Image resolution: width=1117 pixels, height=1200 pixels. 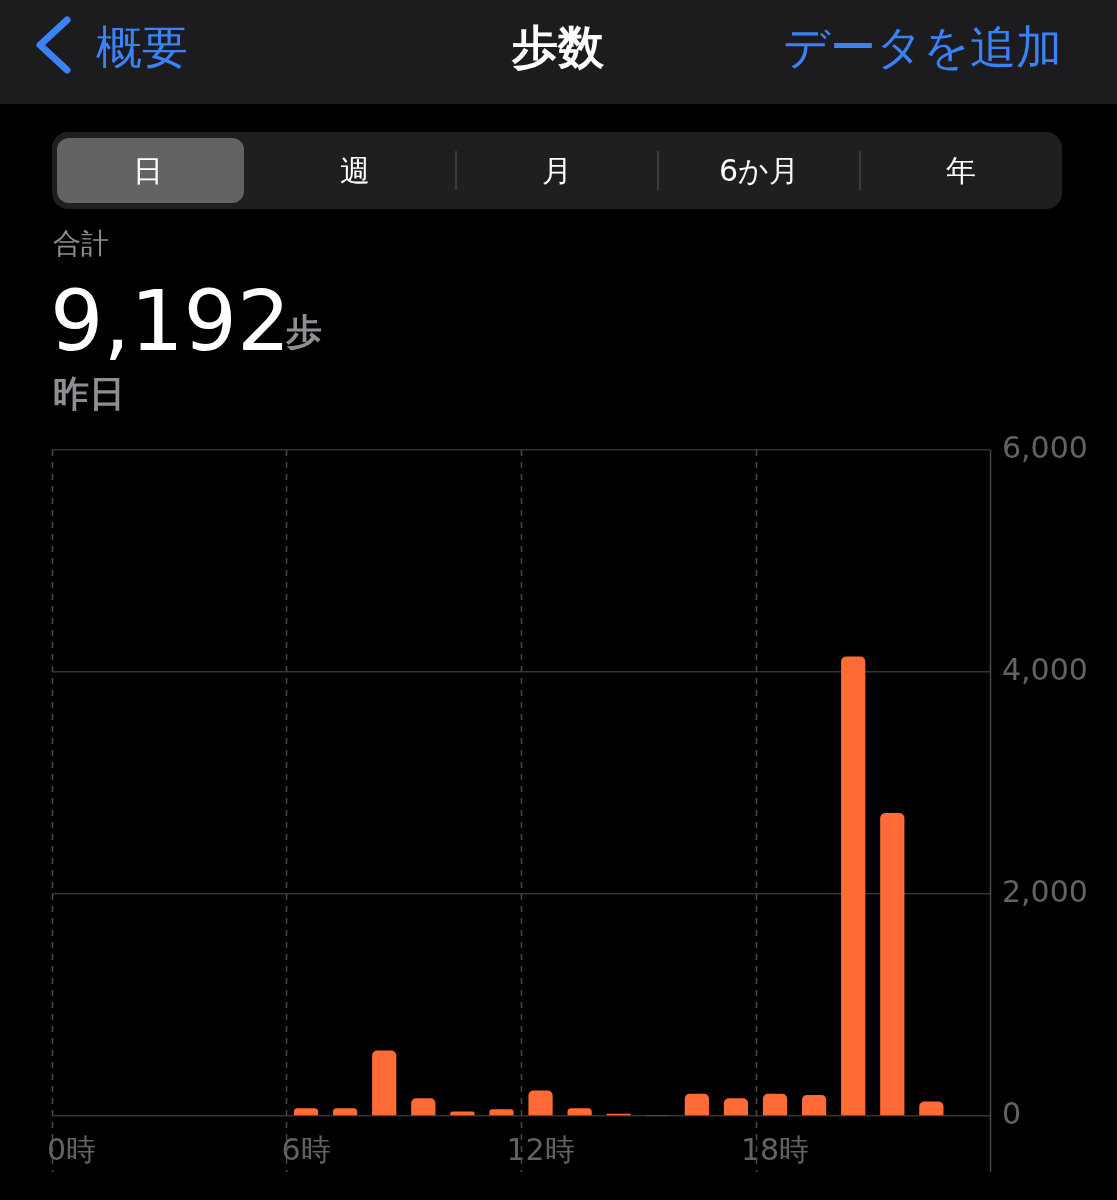 What do you see at coordinates (71, 1149) in the screenshot?
I see `x-tick-label: 0時` at bounding box center [71, 1149].